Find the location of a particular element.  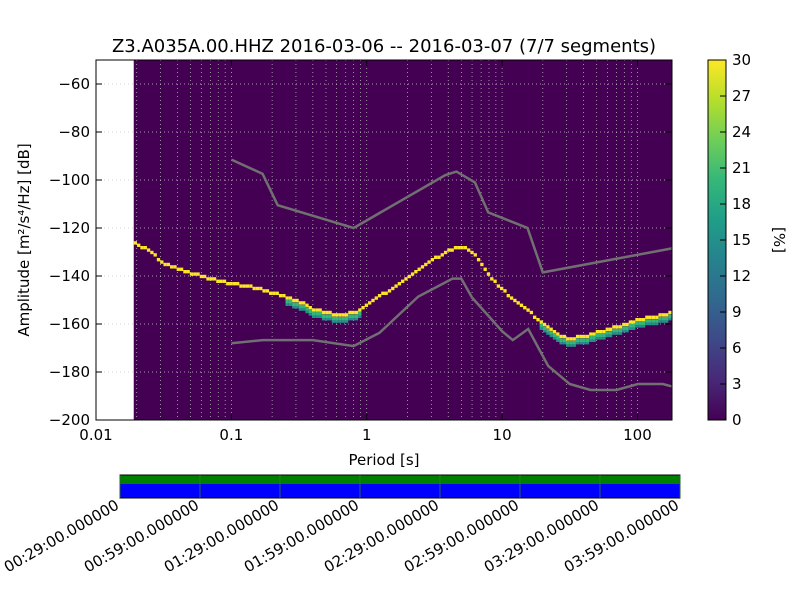

coverage-band-bottom is located at coordinates (400, 491).